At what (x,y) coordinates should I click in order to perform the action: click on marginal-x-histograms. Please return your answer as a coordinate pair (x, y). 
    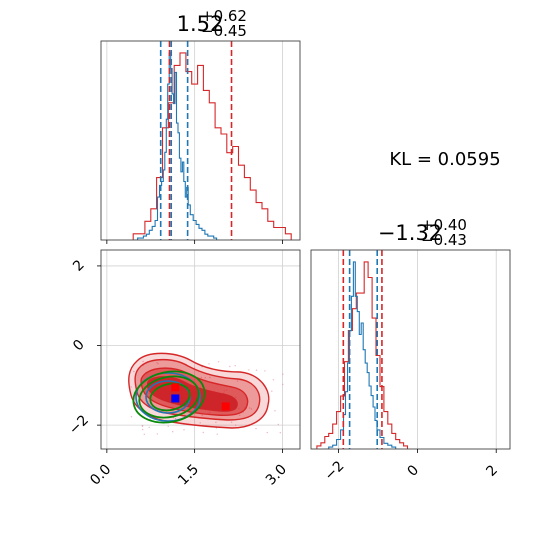
    Looking at the image, I should click on (212, 146).